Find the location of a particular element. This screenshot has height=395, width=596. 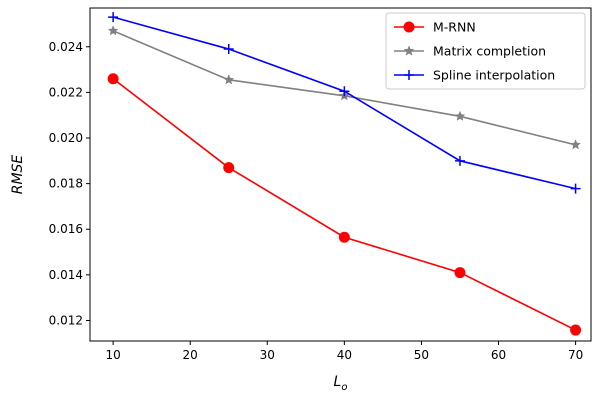

legend-item: Matrix completion is located at coordinates (470, 51).